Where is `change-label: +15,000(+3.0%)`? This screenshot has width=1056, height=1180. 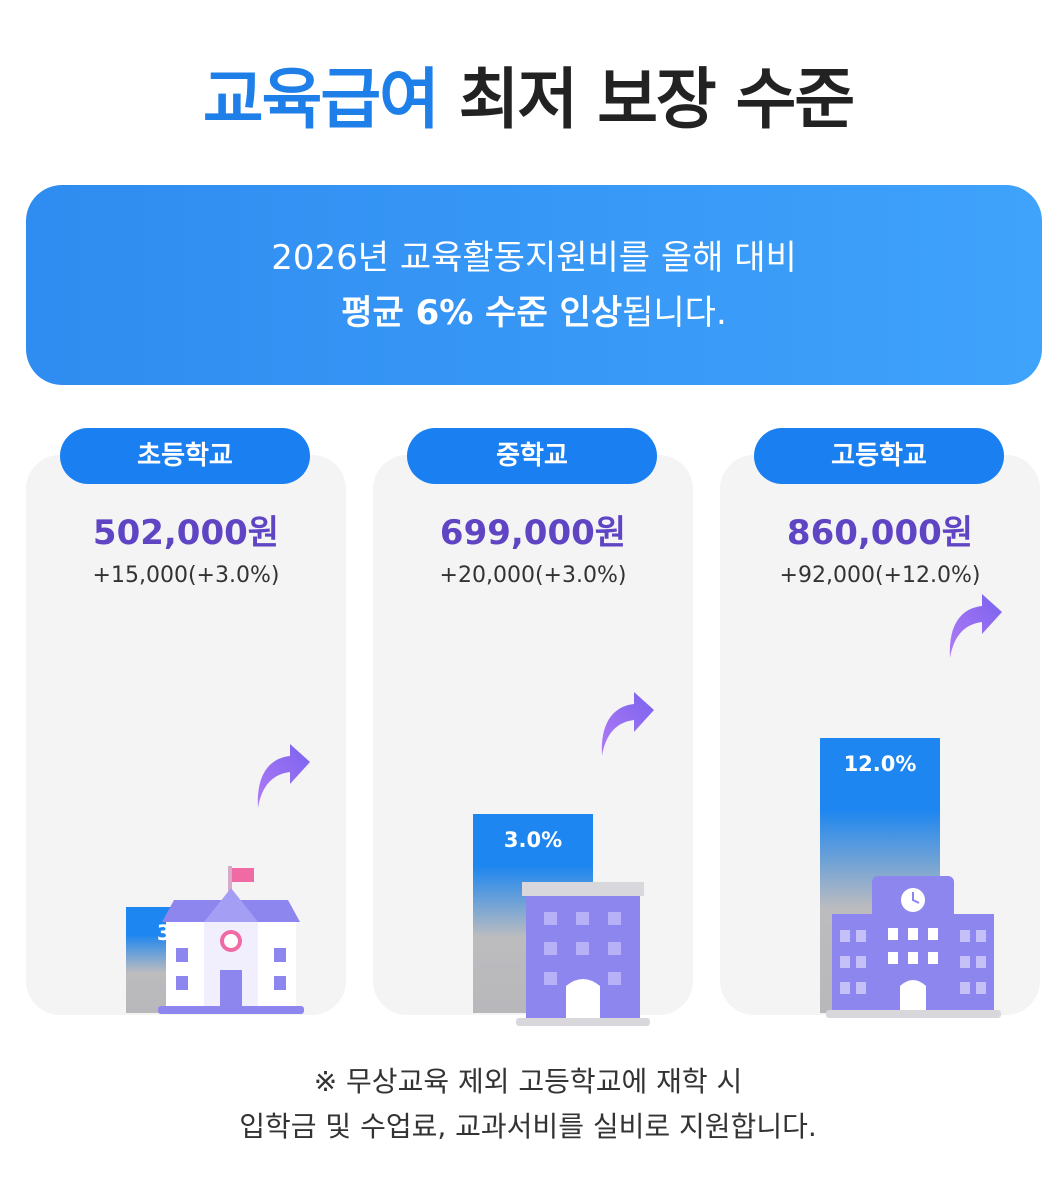 change-label: +15,000(+3.0%) is located at coordinates (186, 575).